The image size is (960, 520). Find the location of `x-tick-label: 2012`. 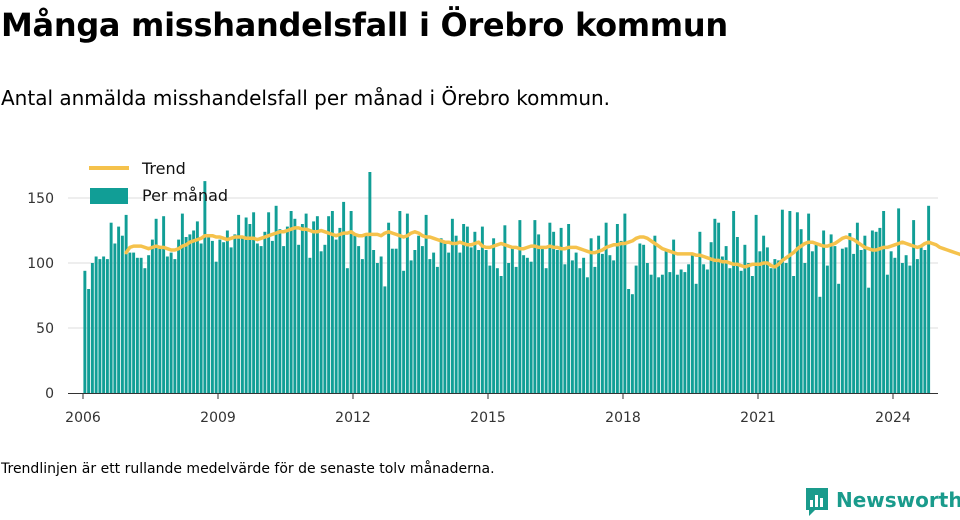

x-tick-label: 2012 is located at coordinates (353, 418).